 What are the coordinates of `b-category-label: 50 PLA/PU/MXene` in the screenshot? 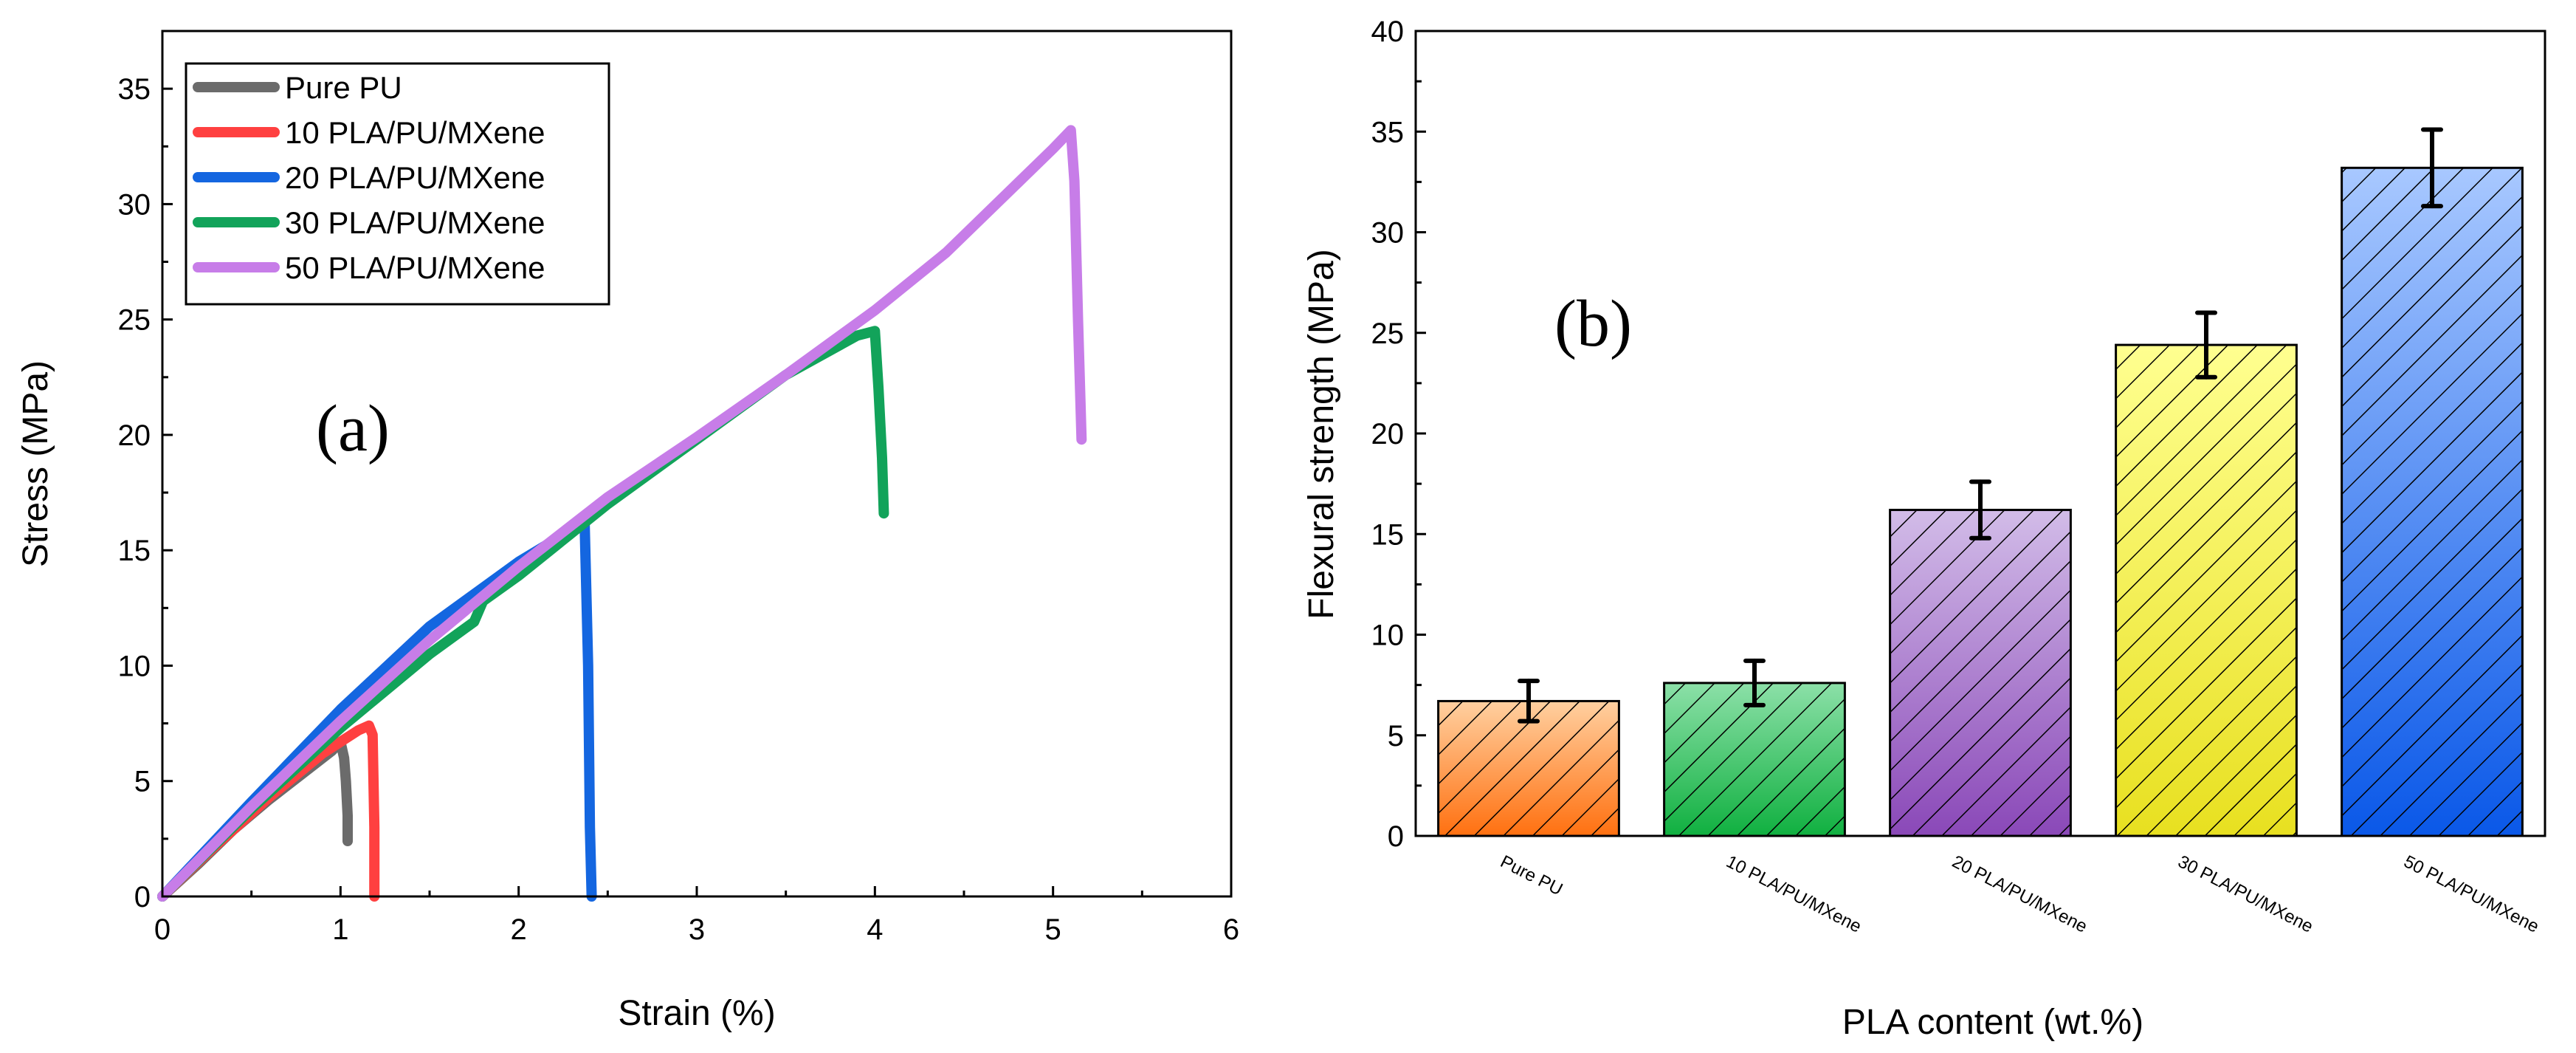 It's located at (2471, 894).